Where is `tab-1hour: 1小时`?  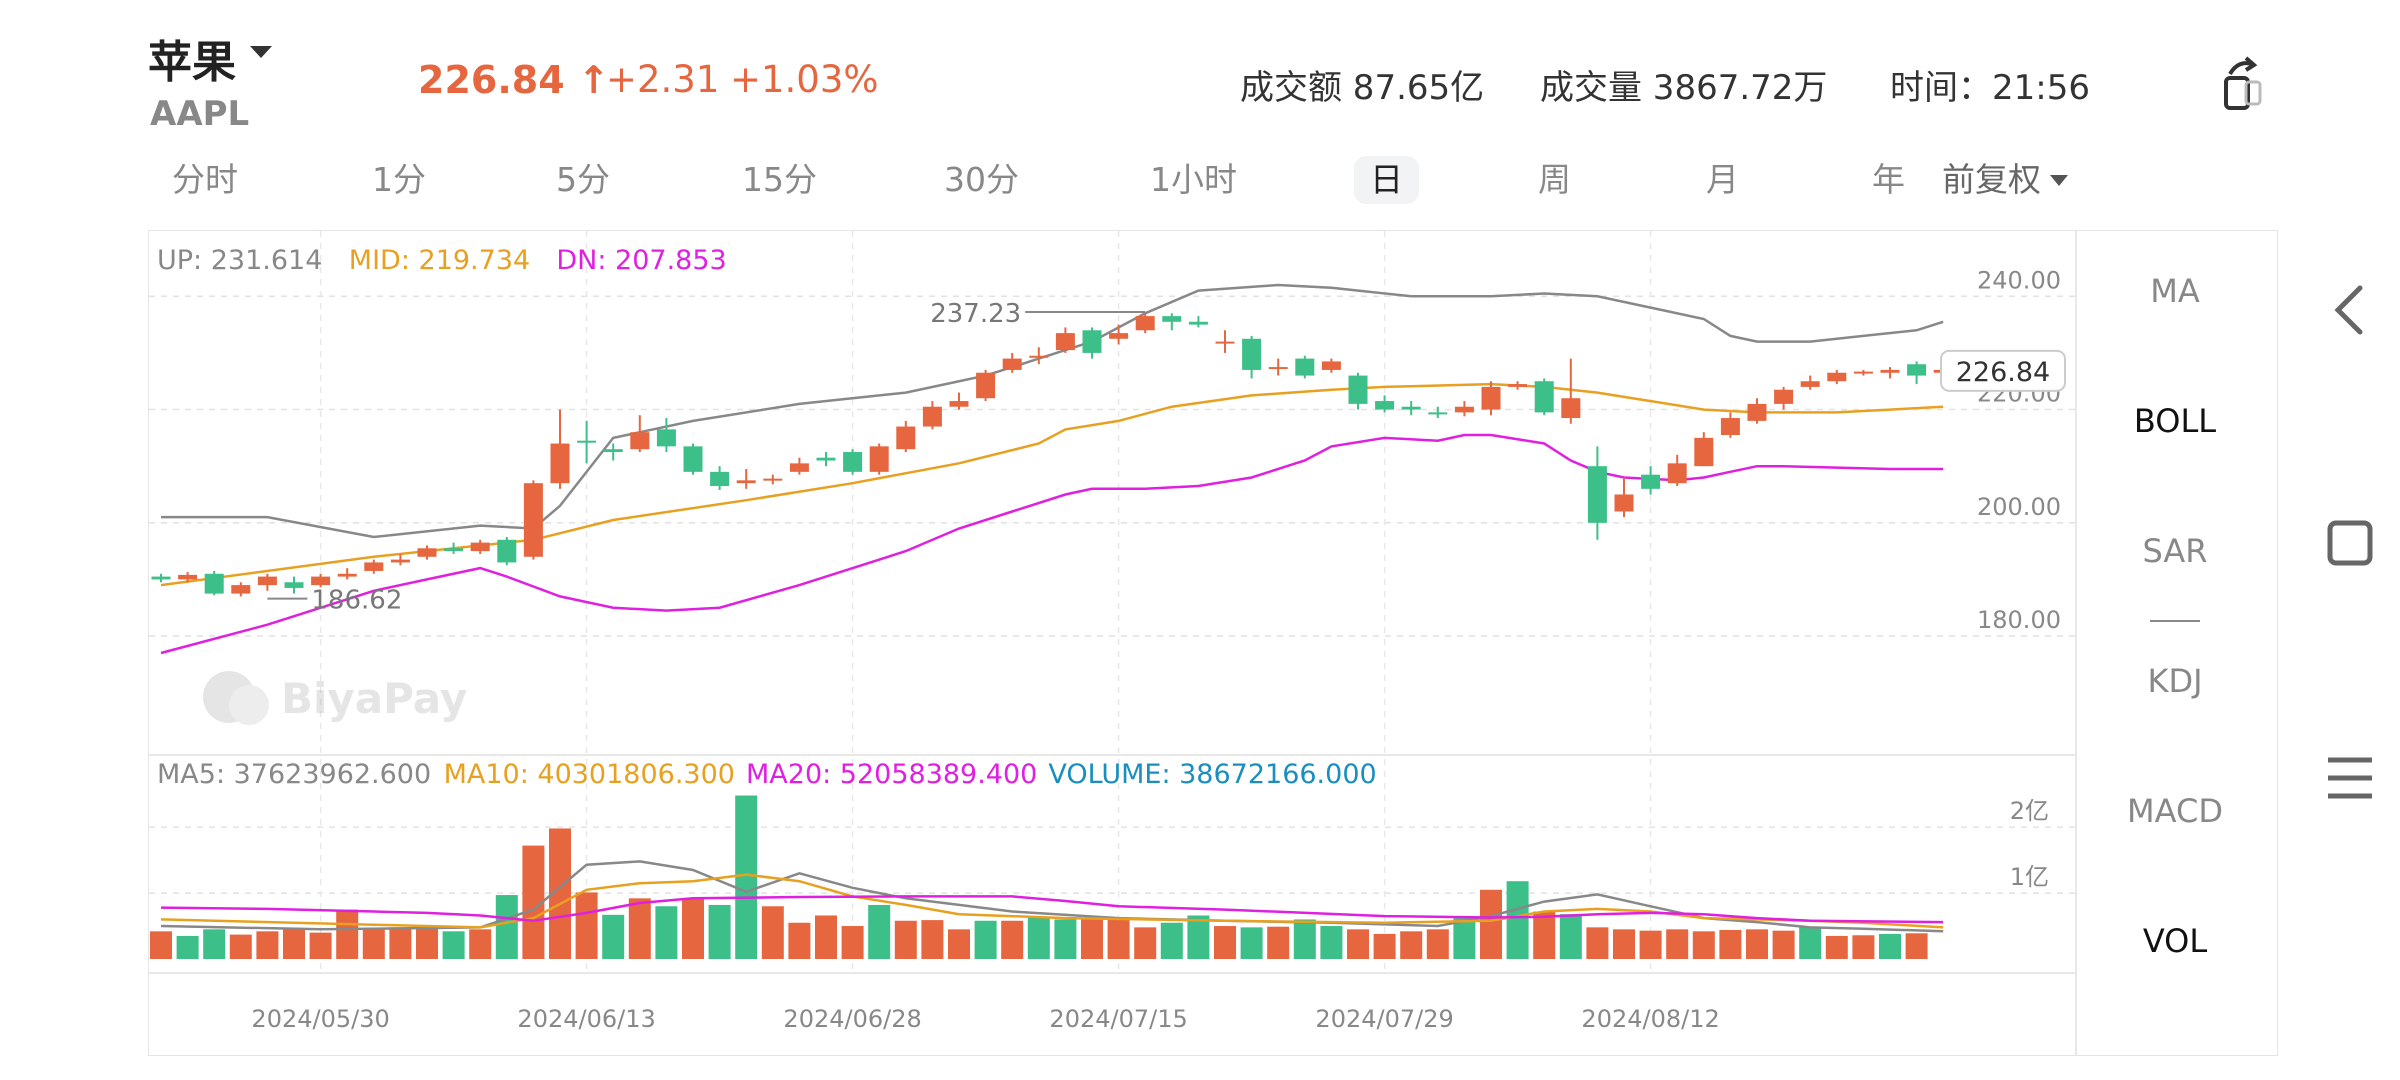 tab-1hour: 1小时 is located at coordinates (1193, 179).